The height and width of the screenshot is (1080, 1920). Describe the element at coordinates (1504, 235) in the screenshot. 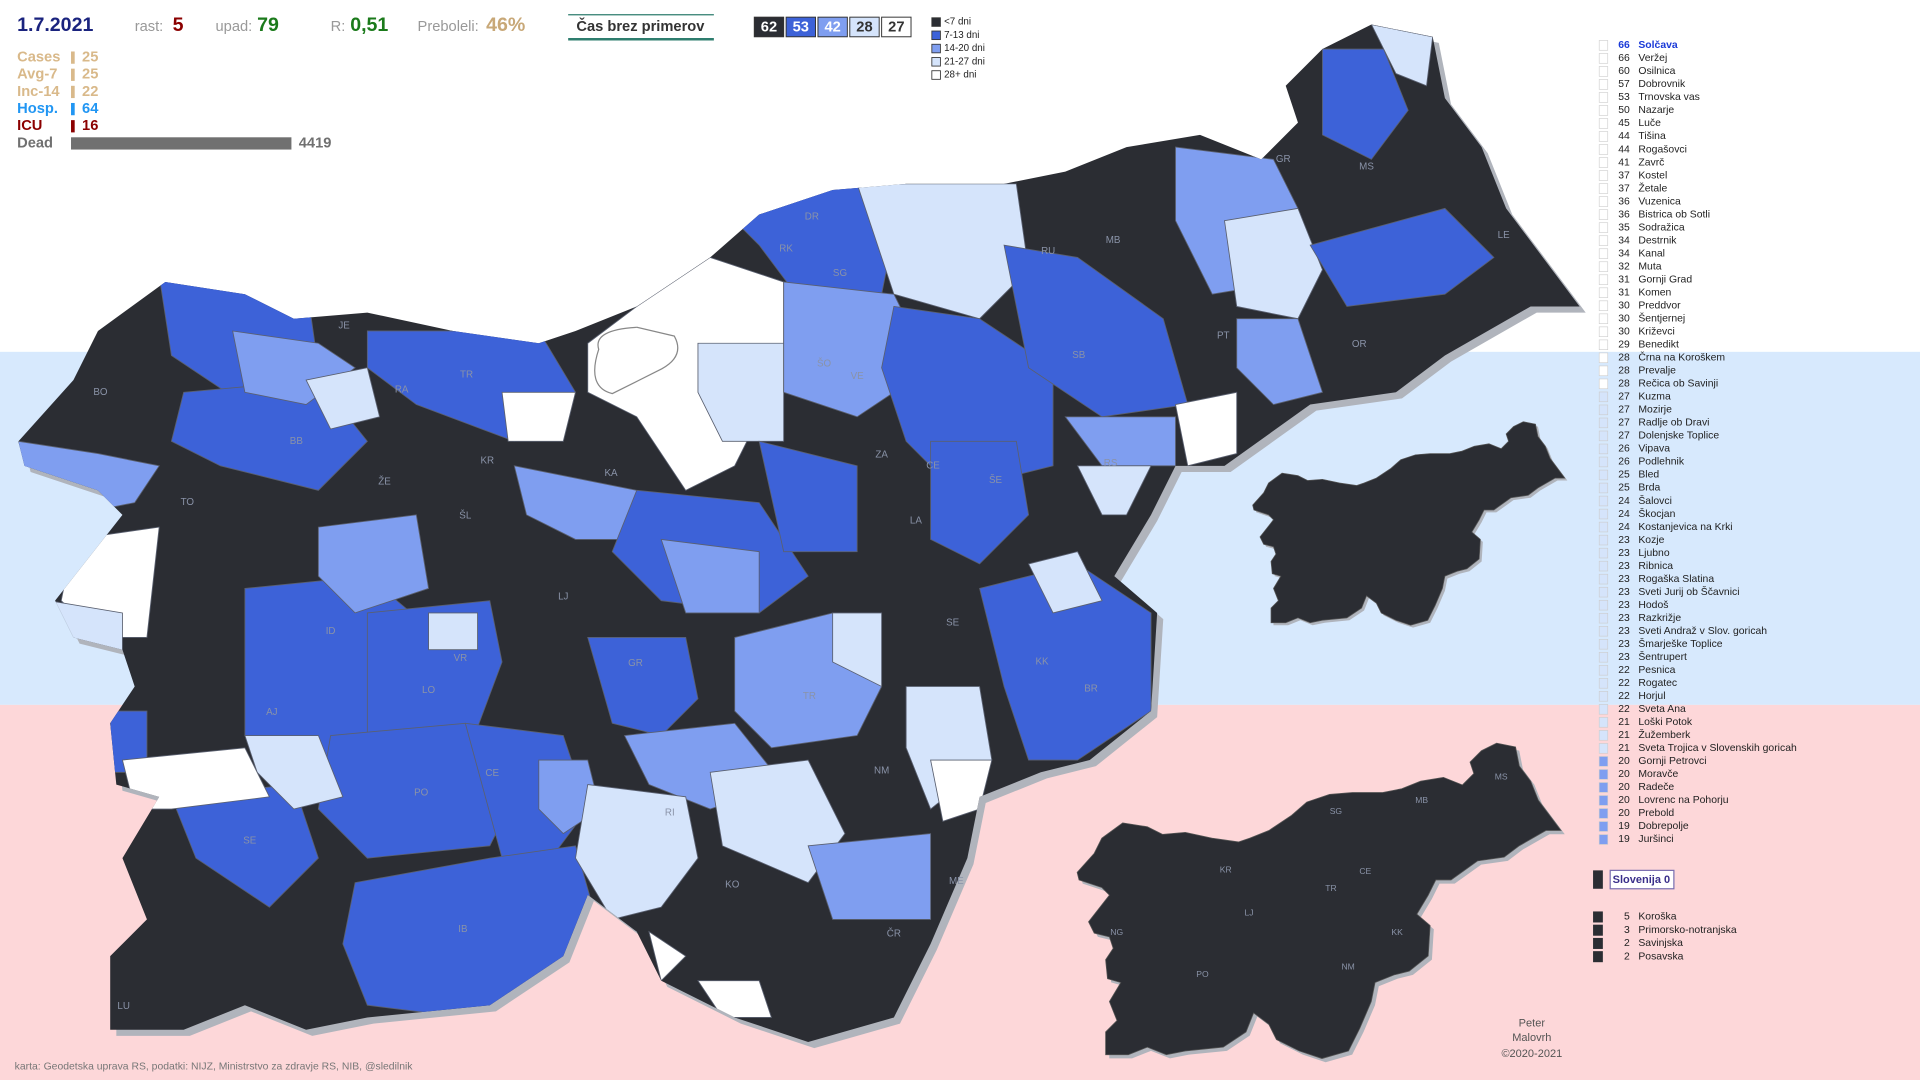

I see `map-label: LE` at that location.